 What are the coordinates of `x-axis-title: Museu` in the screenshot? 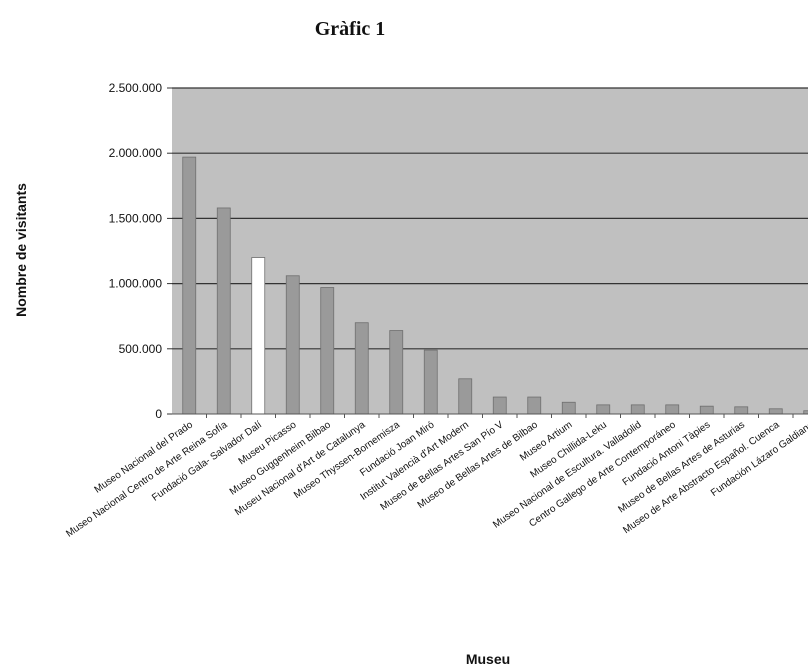 It's located at (488, 659).